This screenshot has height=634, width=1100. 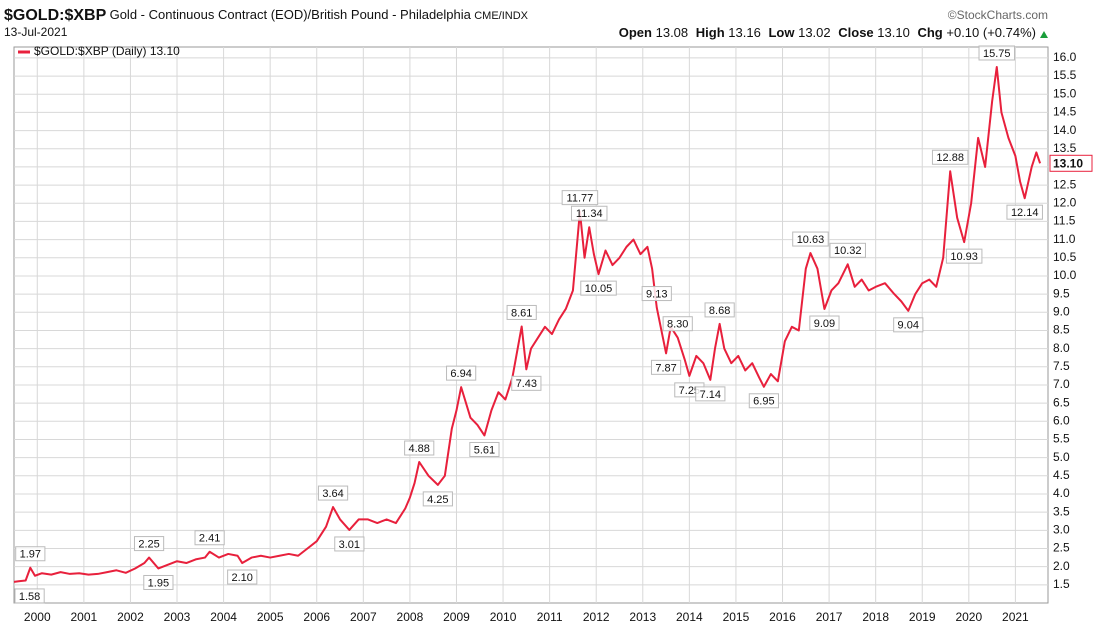 What do you see at coordinates (855, 32) in the screenshot?
I see `quote-label: Close` at bounding box center [855, 32].